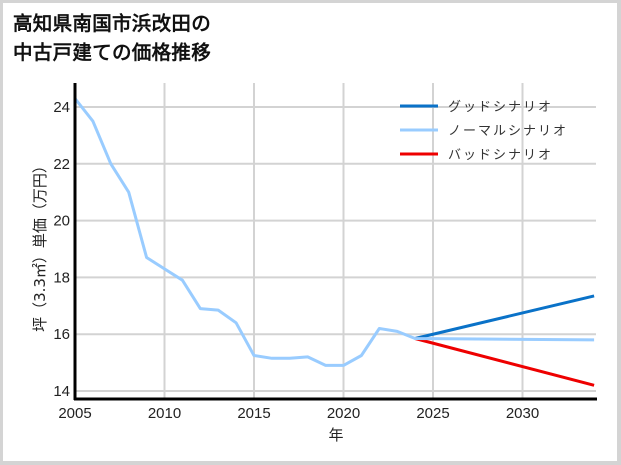 The image size is (621, 465). What do you see at coordinates (164, 413) in the screenshot?
I see `x-tick-label: 2010` at bounding box center [164, 413].